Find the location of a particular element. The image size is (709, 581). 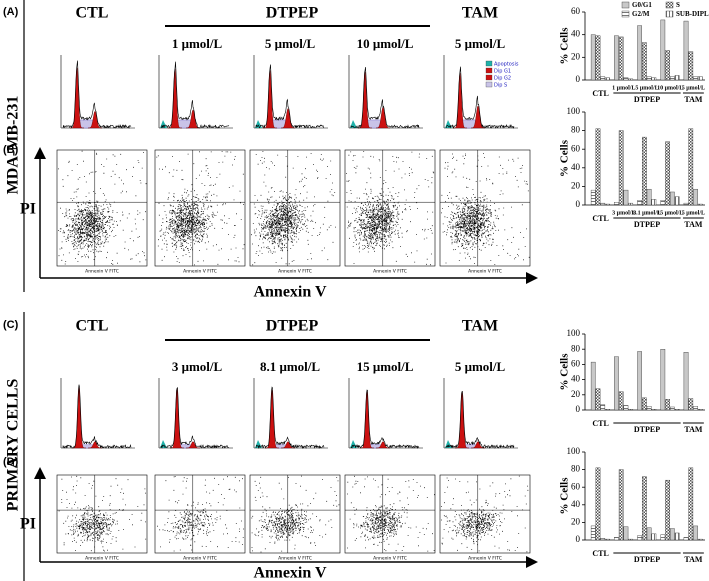

x-tick-label: 8.1 μmol/L is located at coordinates (647, 213).